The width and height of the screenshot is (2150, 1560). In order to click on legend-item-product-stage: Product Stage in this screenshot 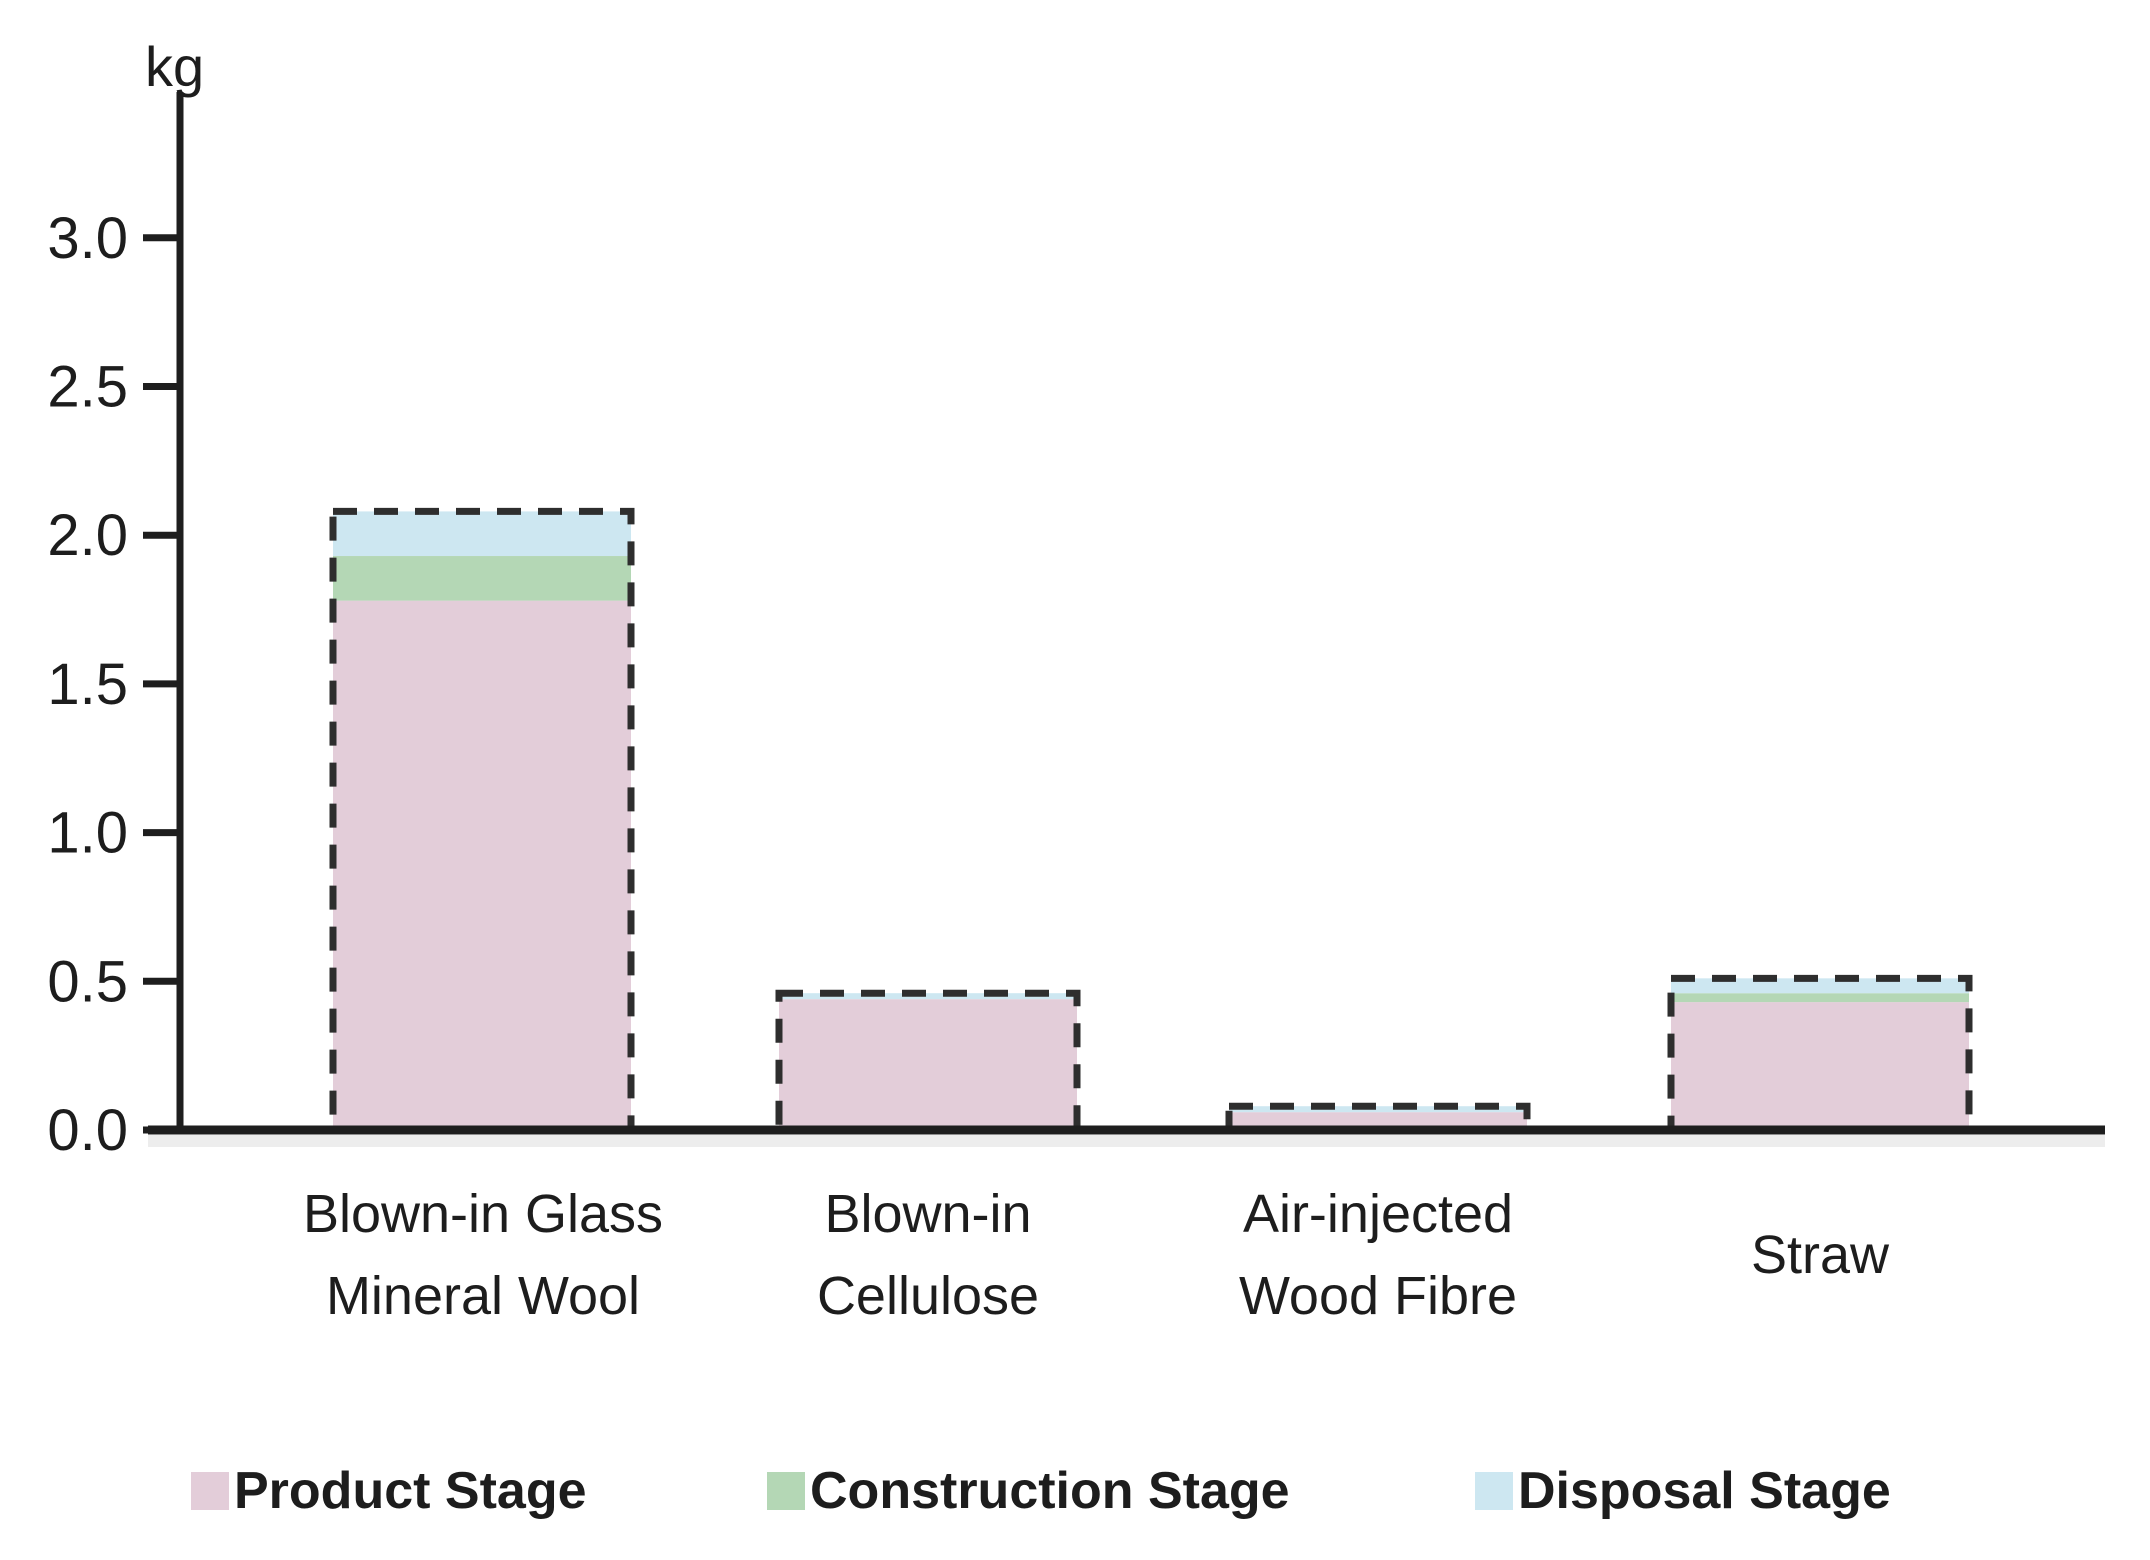, I will do `click(389, 1491)`.